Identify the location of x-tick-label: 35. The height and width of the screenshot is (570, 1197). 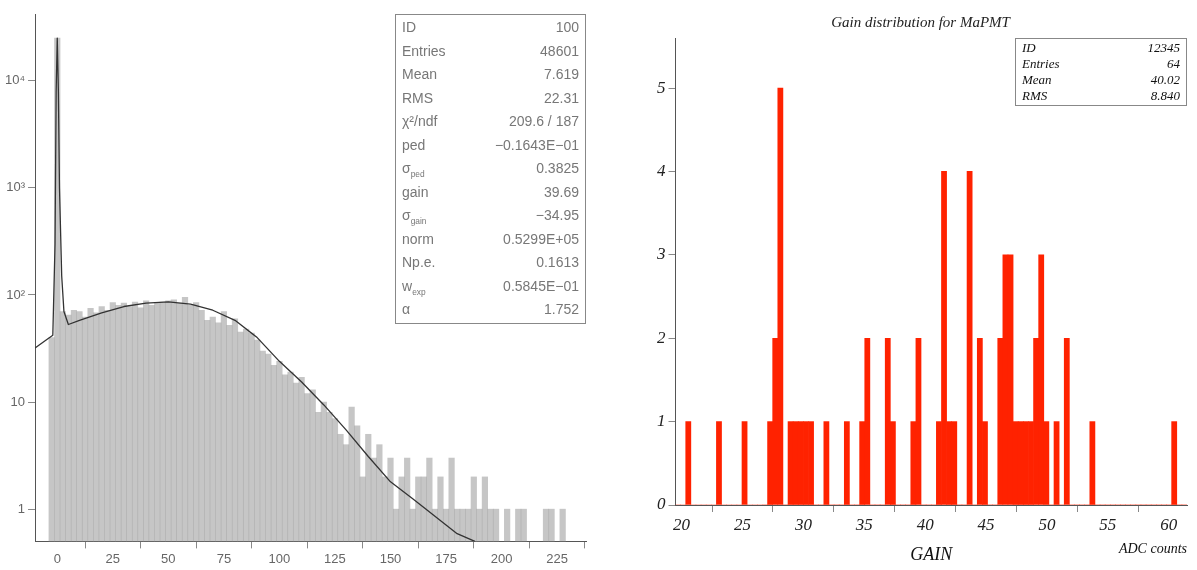
(863, 524).